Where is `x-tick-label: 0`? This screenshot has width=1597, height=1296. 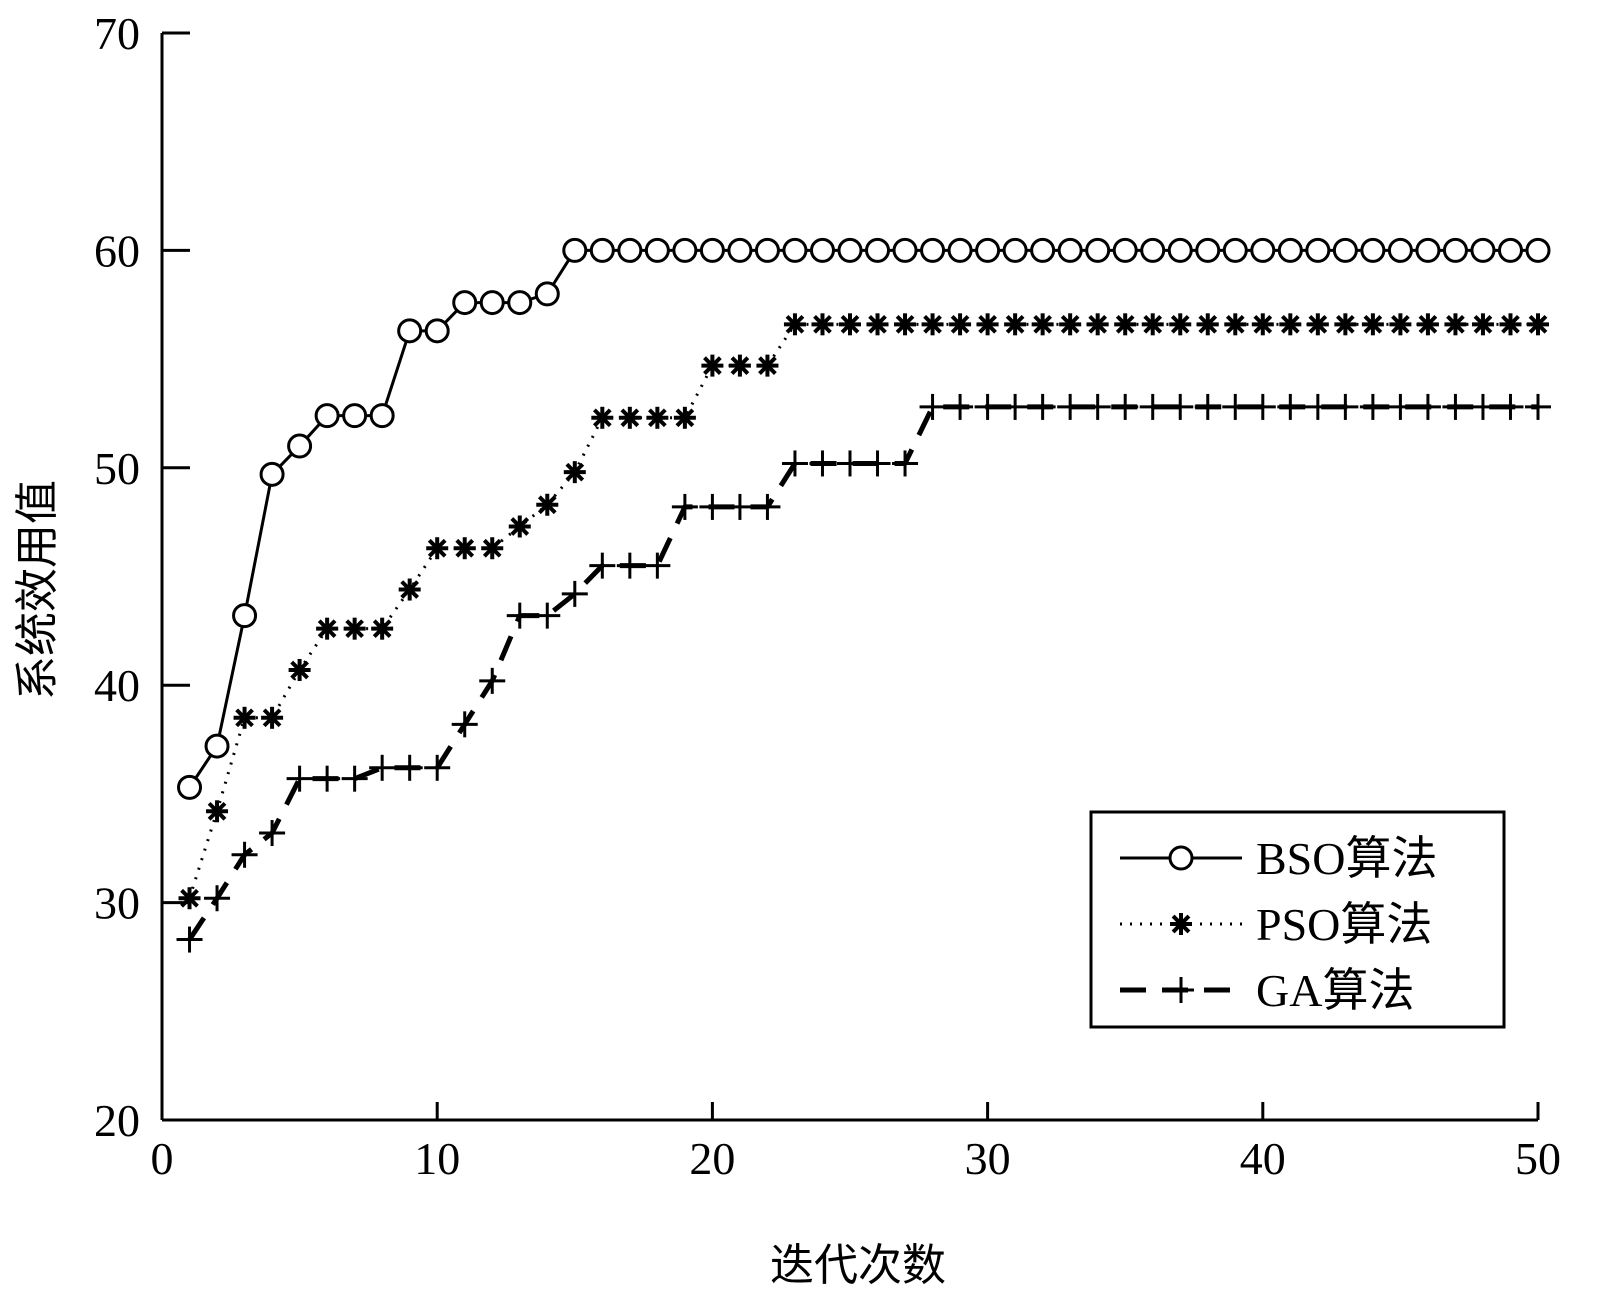 x-tick-label: 0 is located at coordinates (162, 1158).